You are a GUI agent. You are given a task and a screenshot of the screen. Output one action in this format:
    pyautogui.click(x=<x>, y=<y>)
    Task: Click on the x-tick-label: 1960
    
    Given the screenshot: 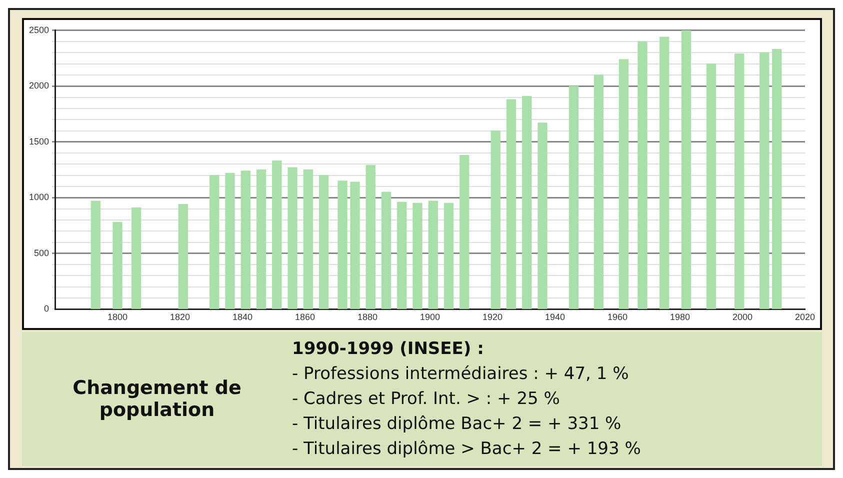 What is the action you would take?
    pyautogui.click(x=617, y=317)
    